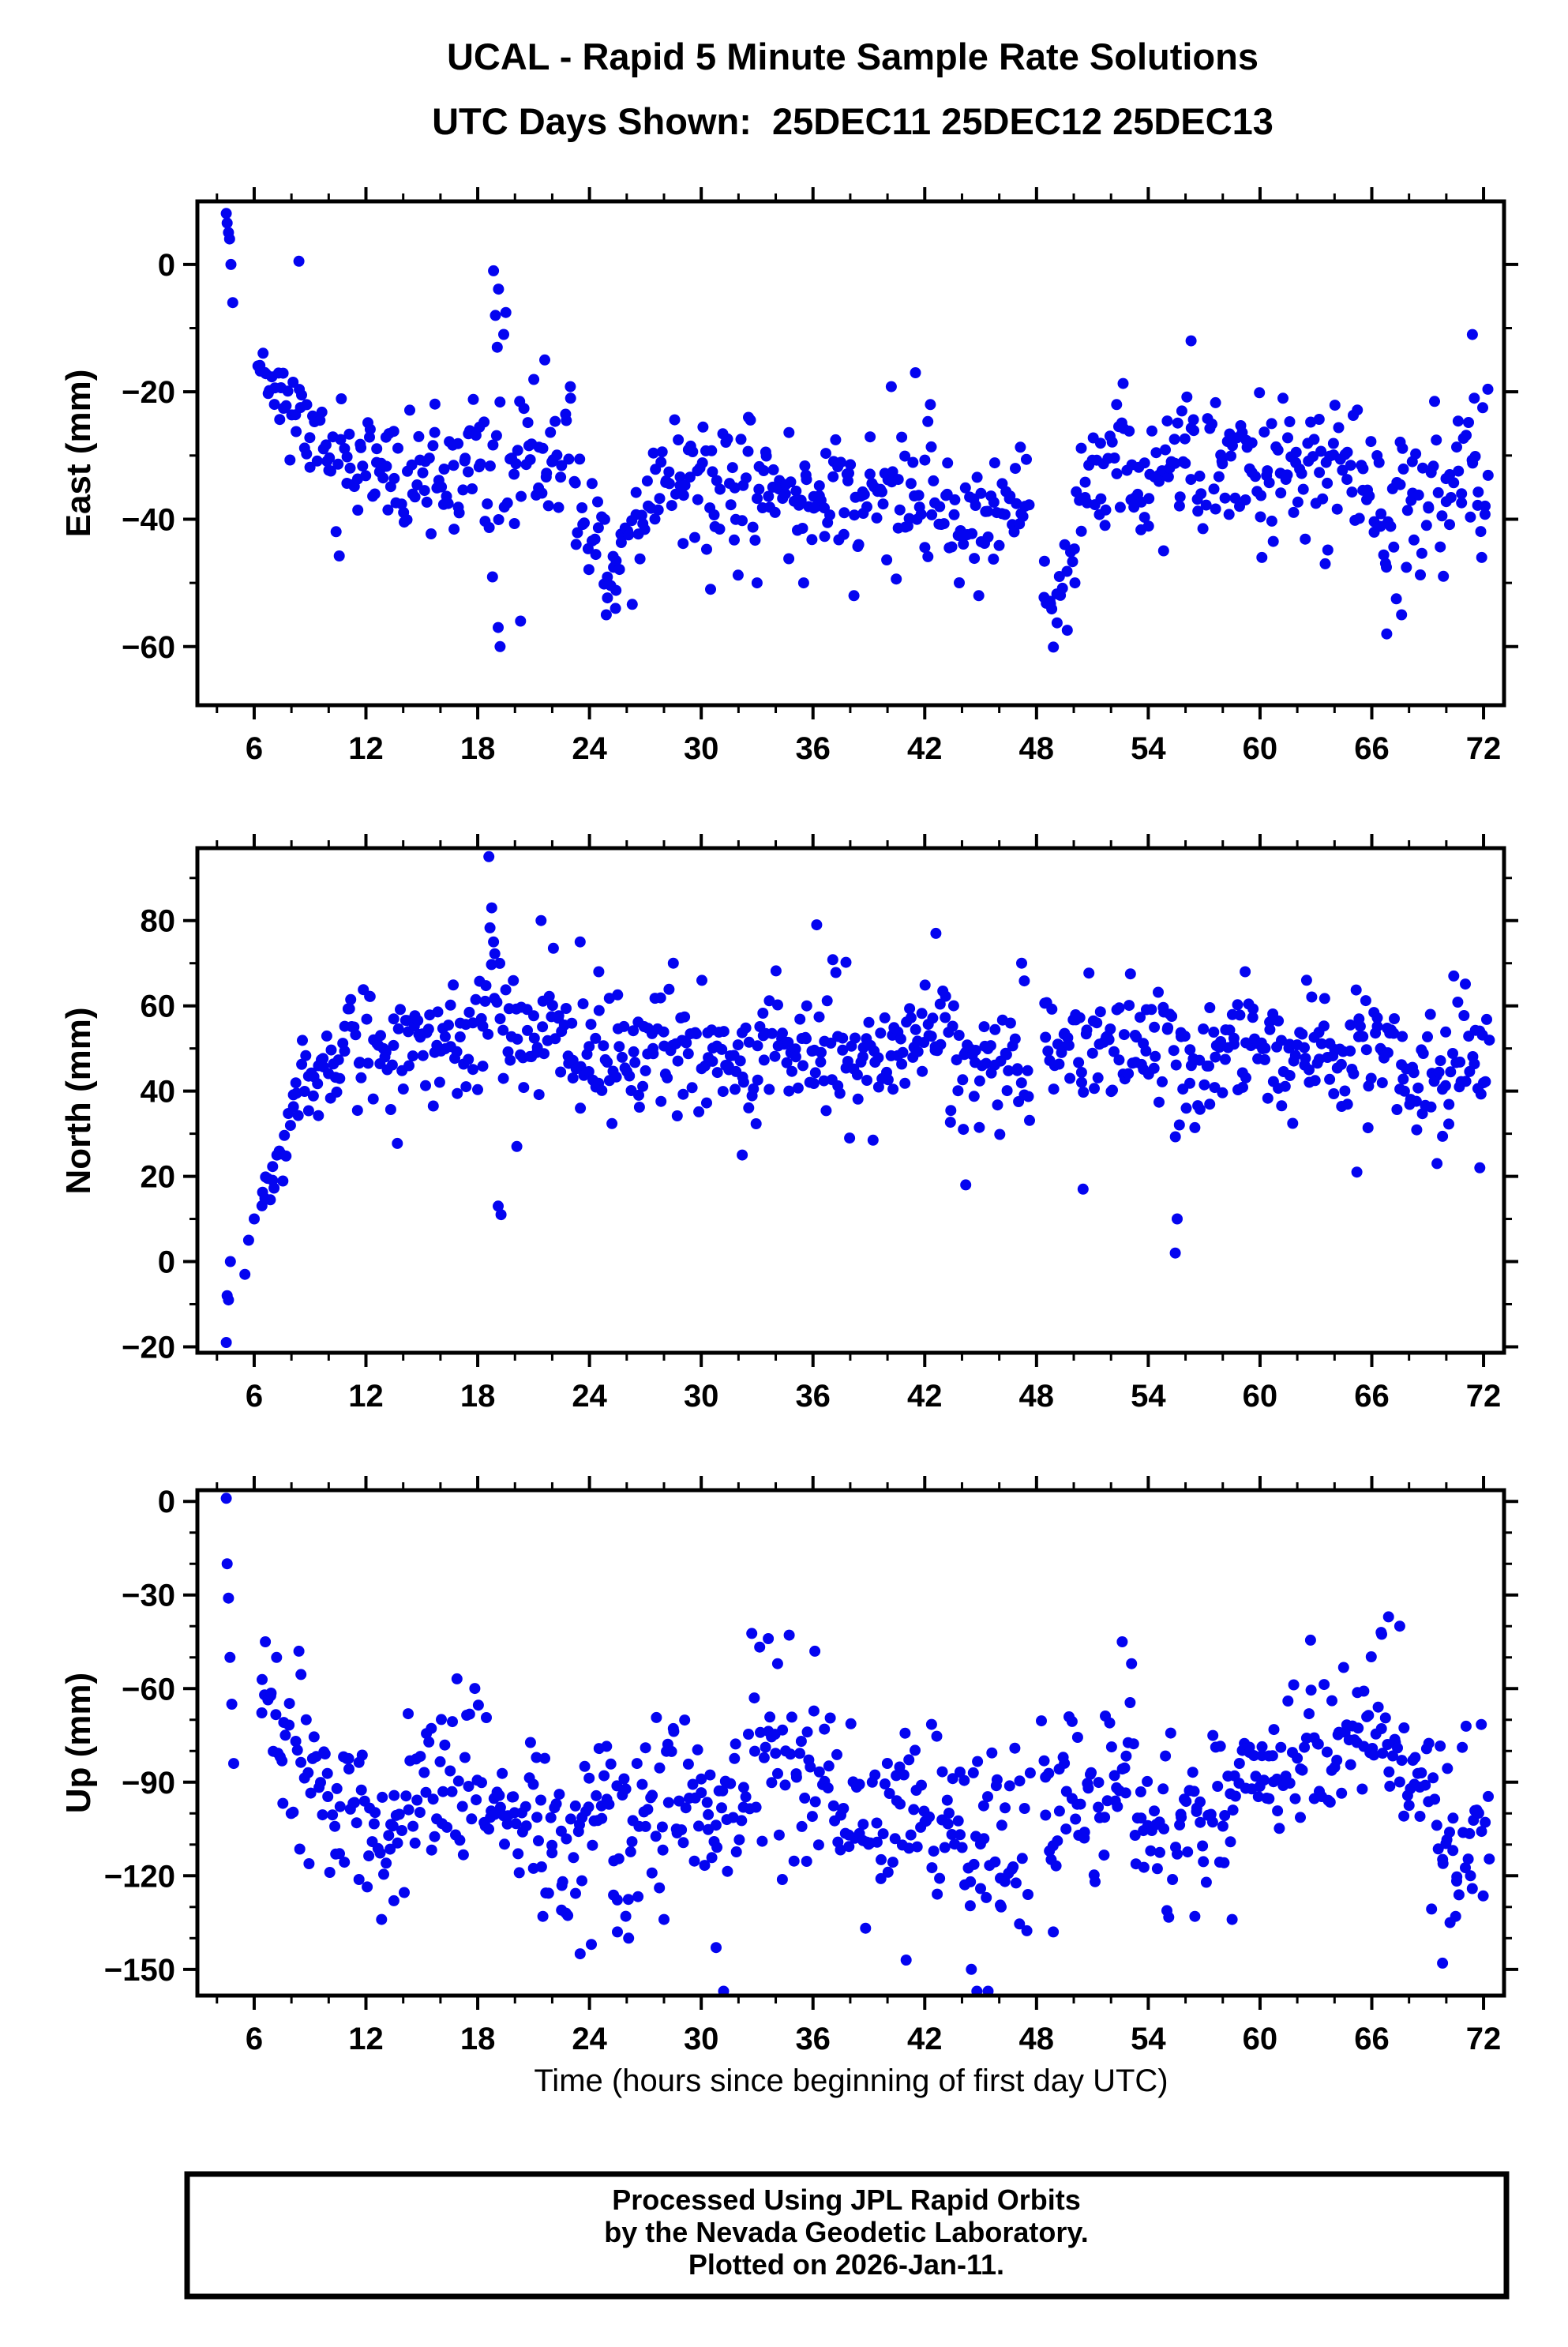 This screenshot has height=2347, width=1568. Describe the element at coordinates (366, 1397) in the screenshot. I see `x-tick-label: 12` at that location.